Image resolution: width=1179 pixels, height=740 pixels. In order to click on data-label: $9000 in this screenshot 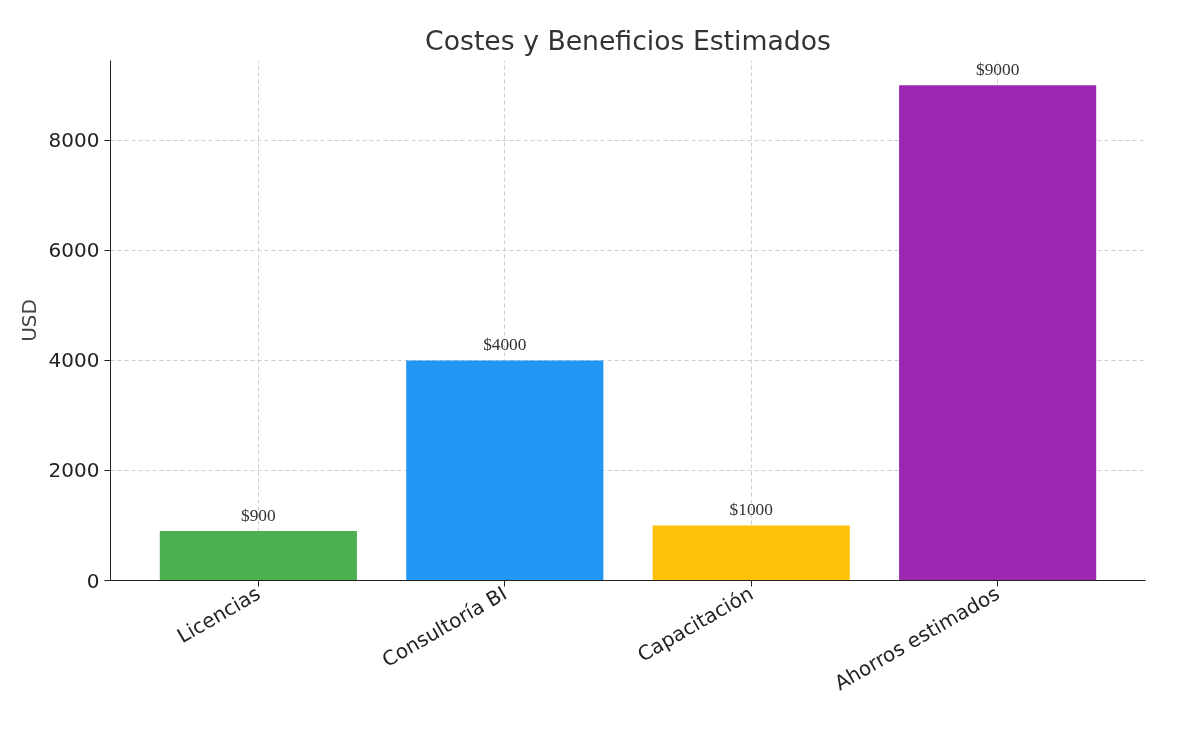, I will do `click(997, 70)`.